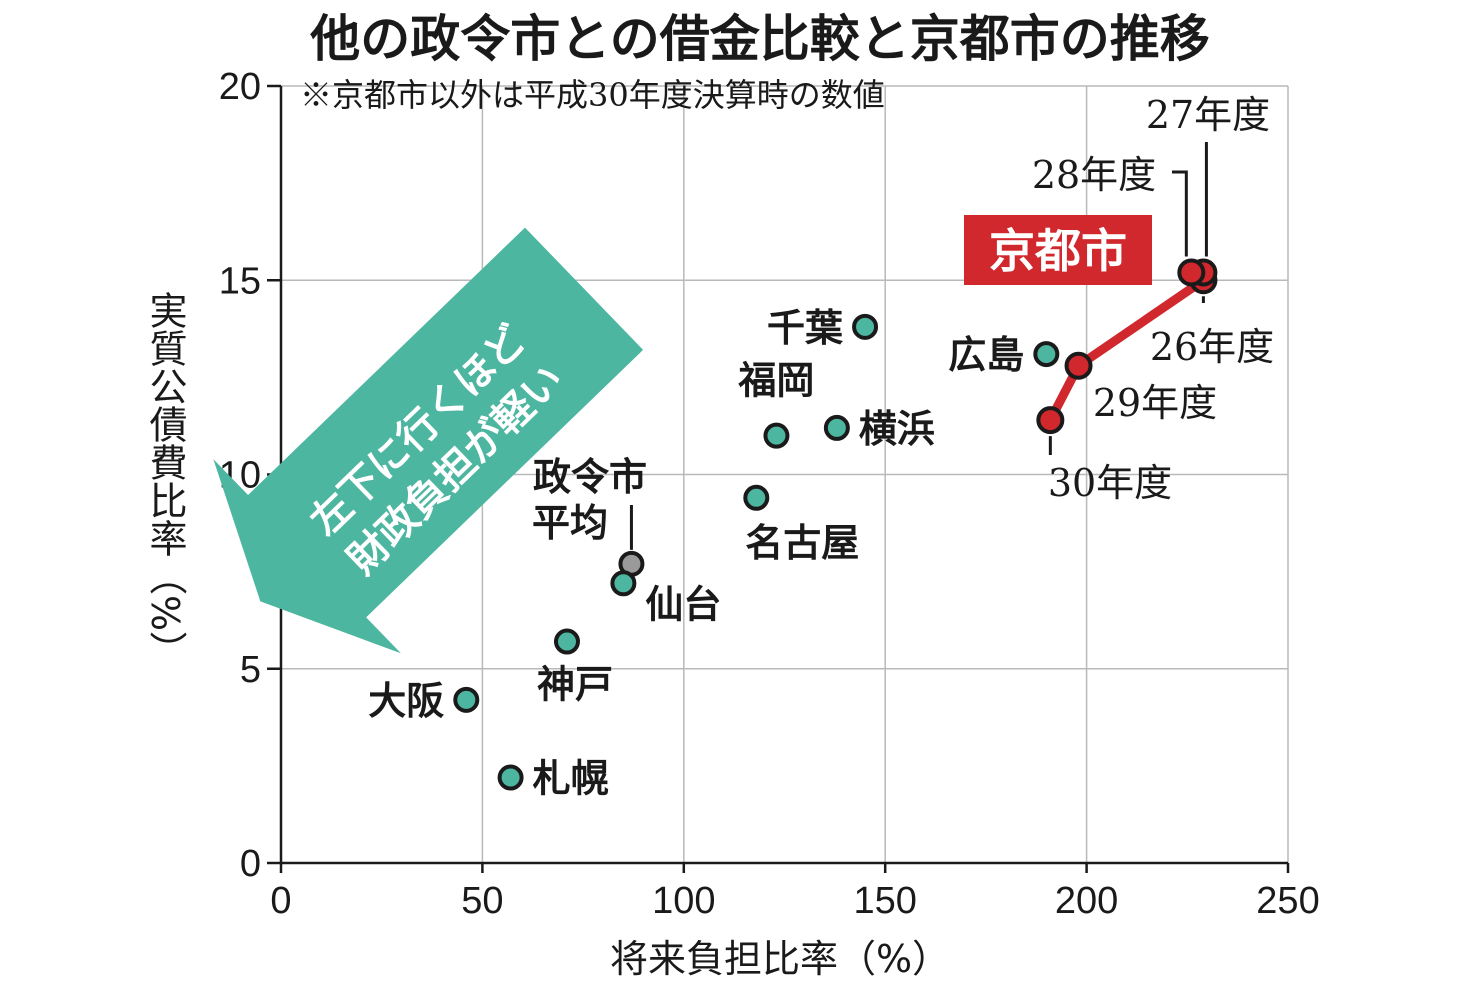 The height and width of the screenshot is (984, 1480). I want to click on kyoto-badge, so click(1058, 250).